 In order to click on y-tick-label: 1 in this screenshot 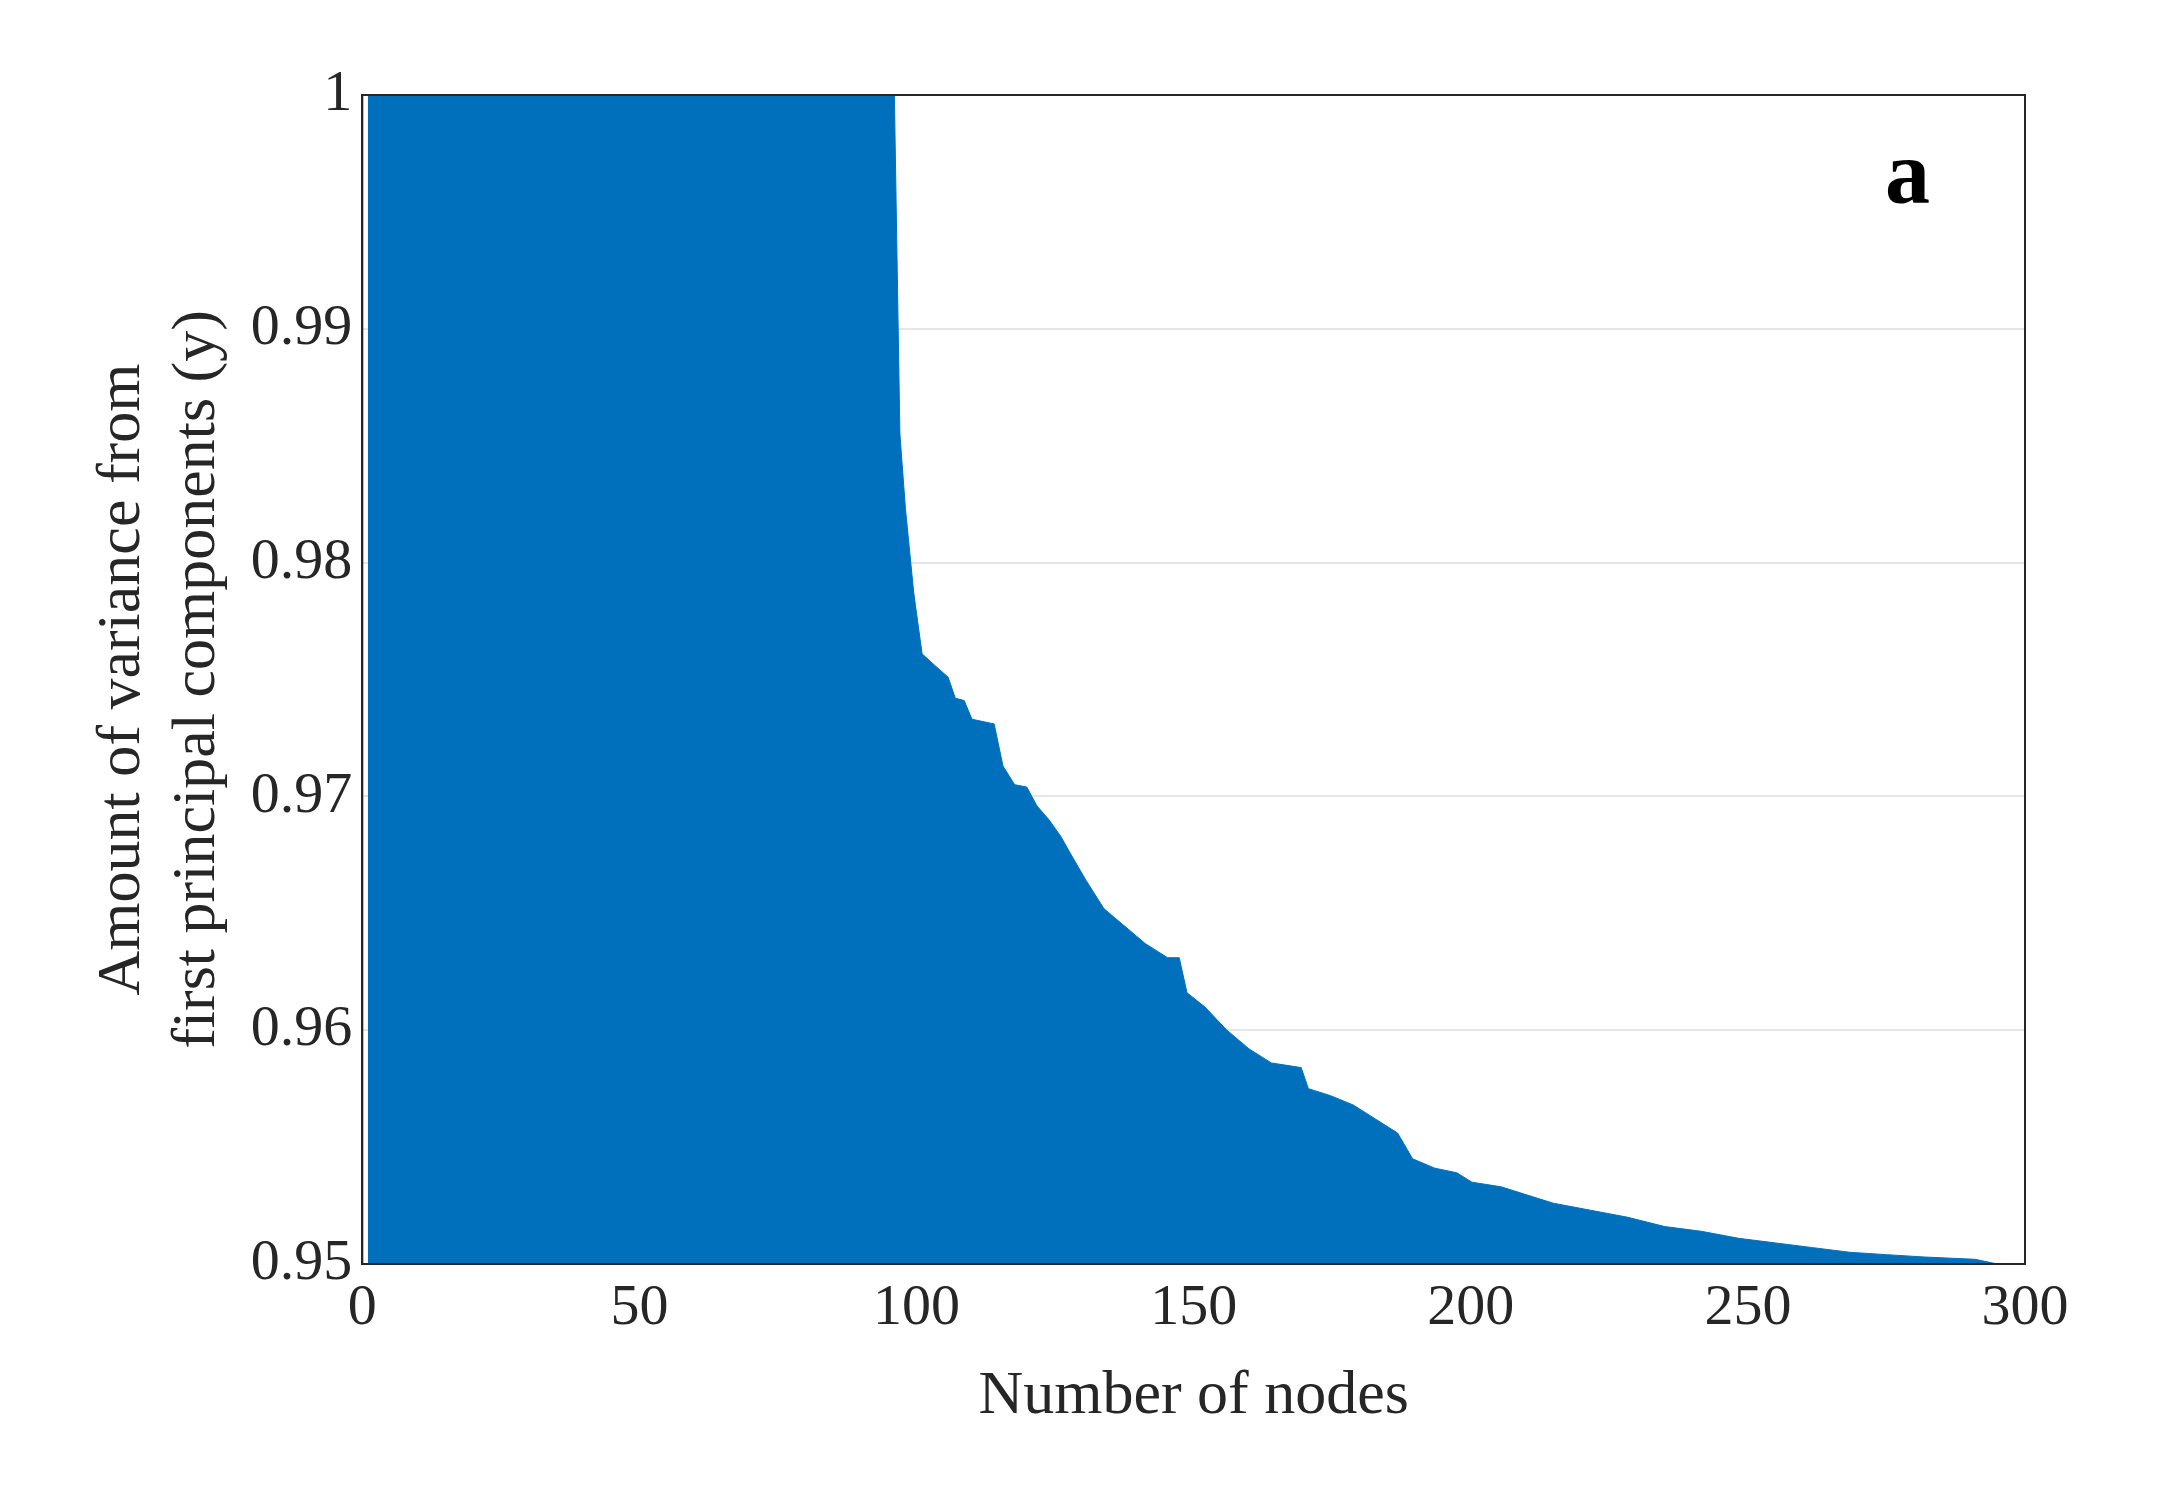, I will do `click(338, 91)`.